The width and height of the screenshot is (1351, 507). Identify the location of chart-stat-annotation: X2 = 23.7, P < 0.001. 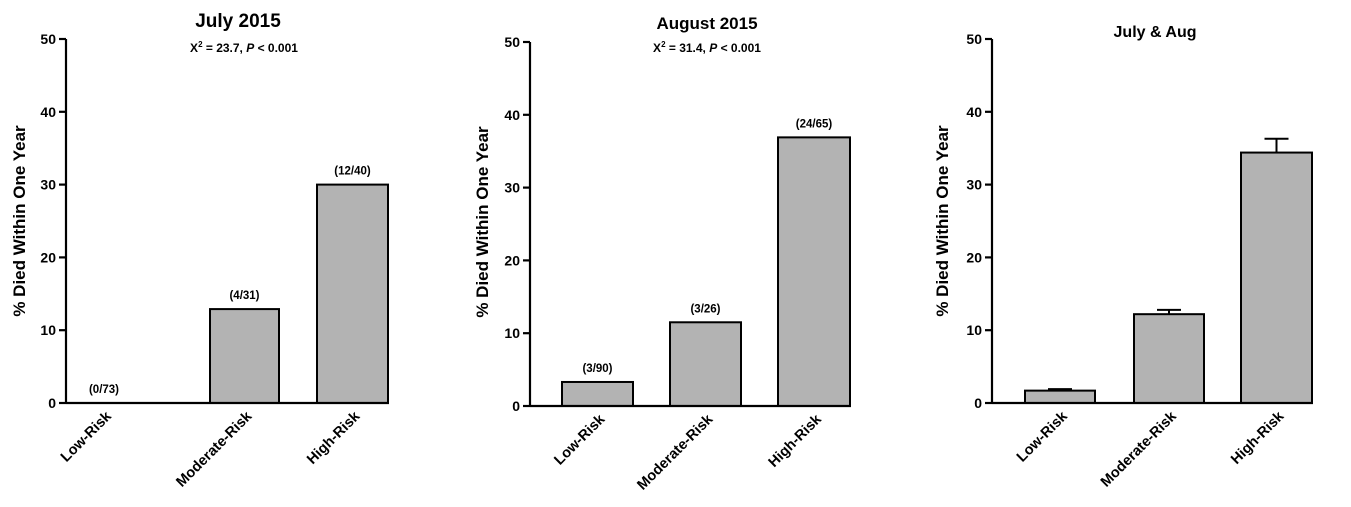
(244, 47).